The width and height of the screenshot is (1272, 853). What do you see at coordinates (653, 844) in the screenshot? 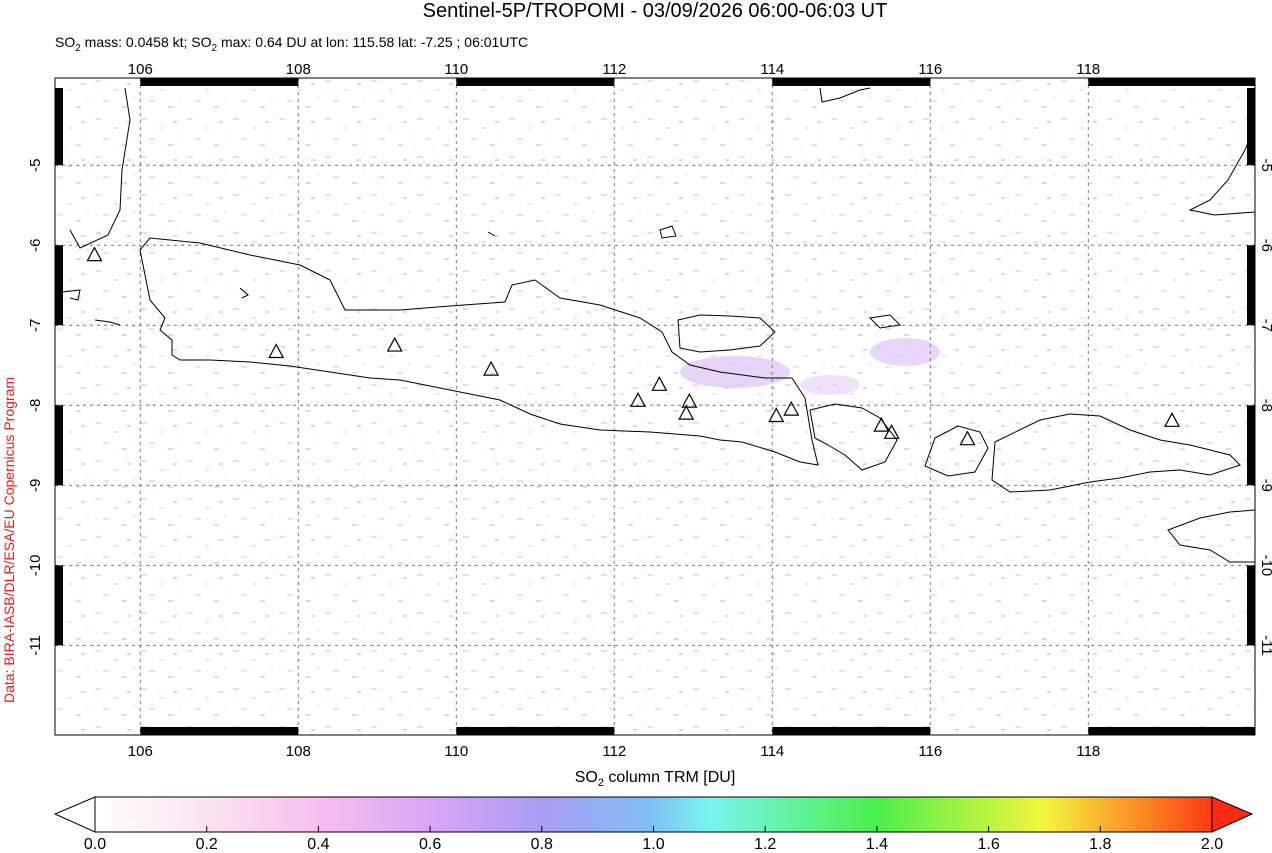
I see `colorbar-tick-label: 1.0` at bounding box center [653, 844].